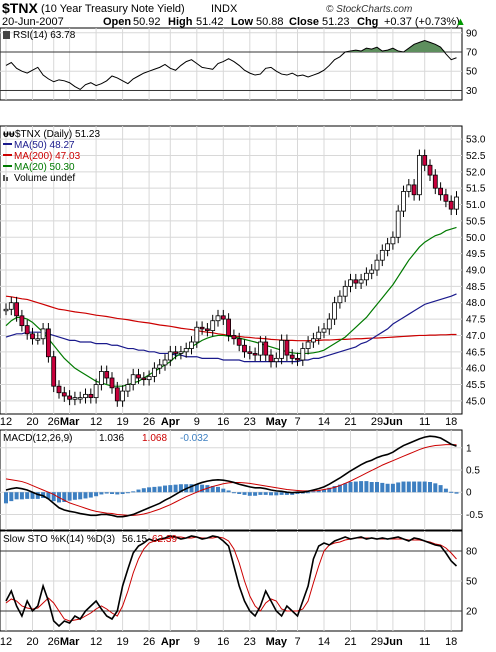 Image resolution: width=496 pixels, height=652 pixels. I want to click on exchange-label: INDX, so click(224, 9).